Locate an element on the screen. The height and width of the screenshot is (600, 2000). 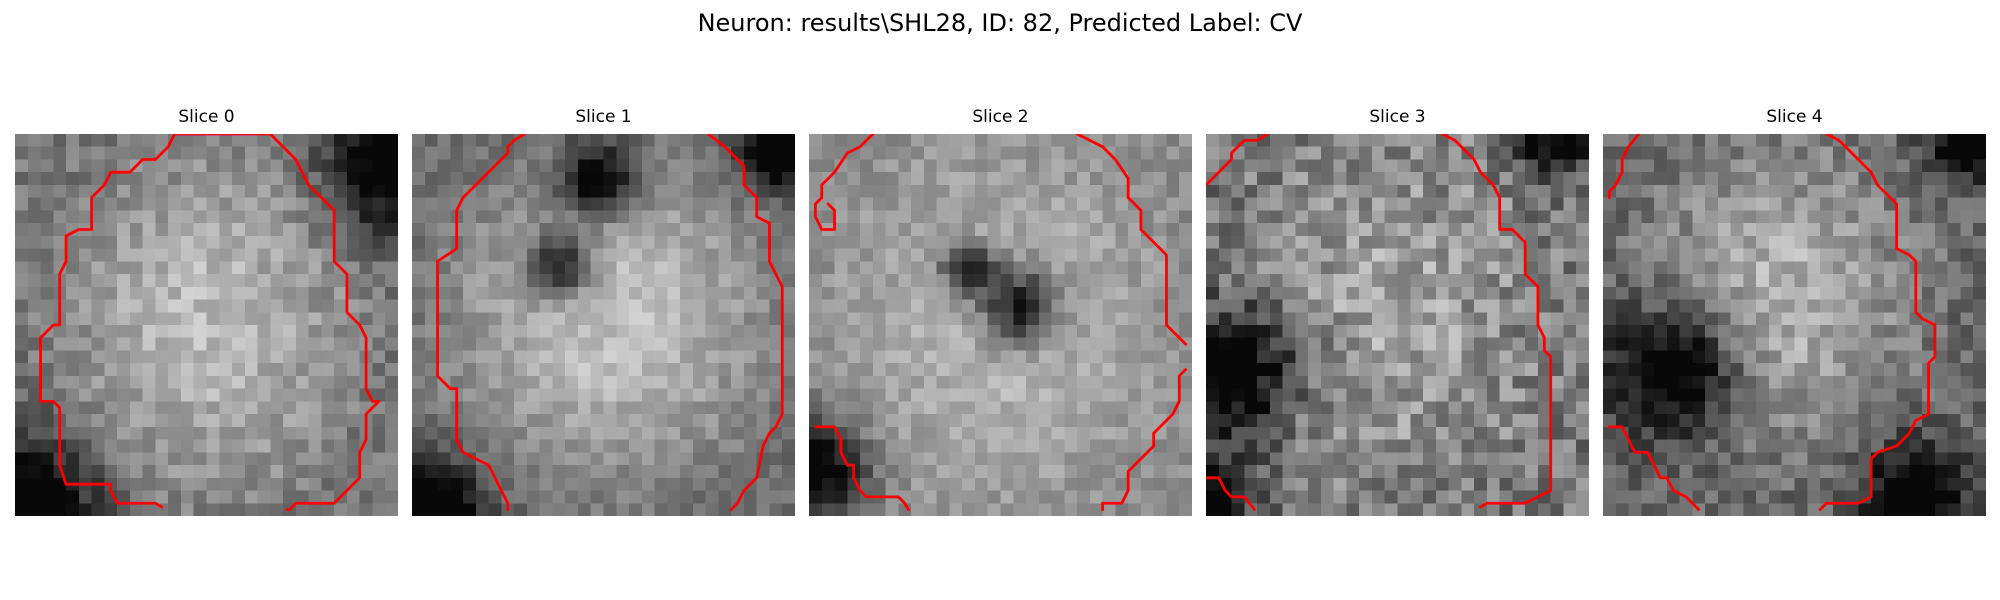
slice-title-1: Slice 1 is located at coordinates (603, 117).